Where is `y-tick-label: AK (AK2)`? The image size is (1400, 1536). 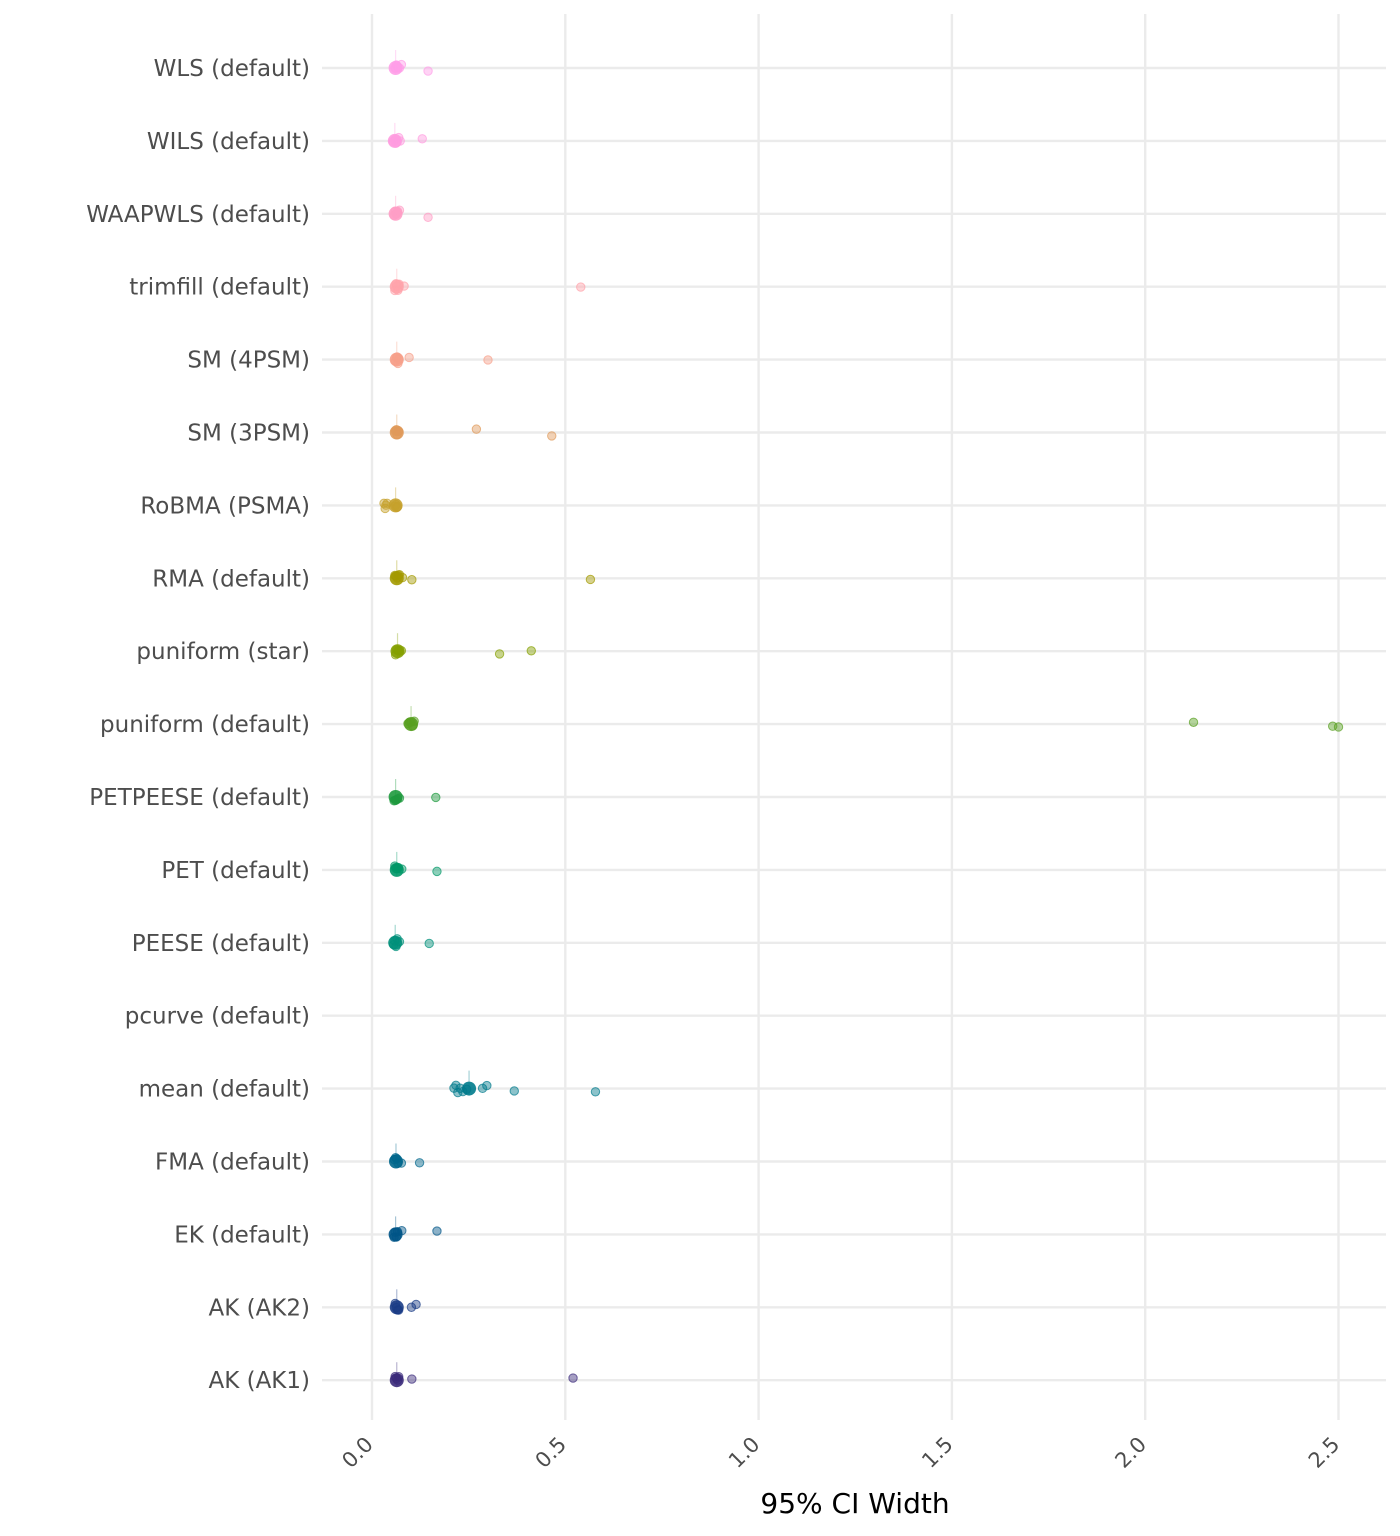 y-tick-label: AK (AK2) is located at coordinates (259, 1308).